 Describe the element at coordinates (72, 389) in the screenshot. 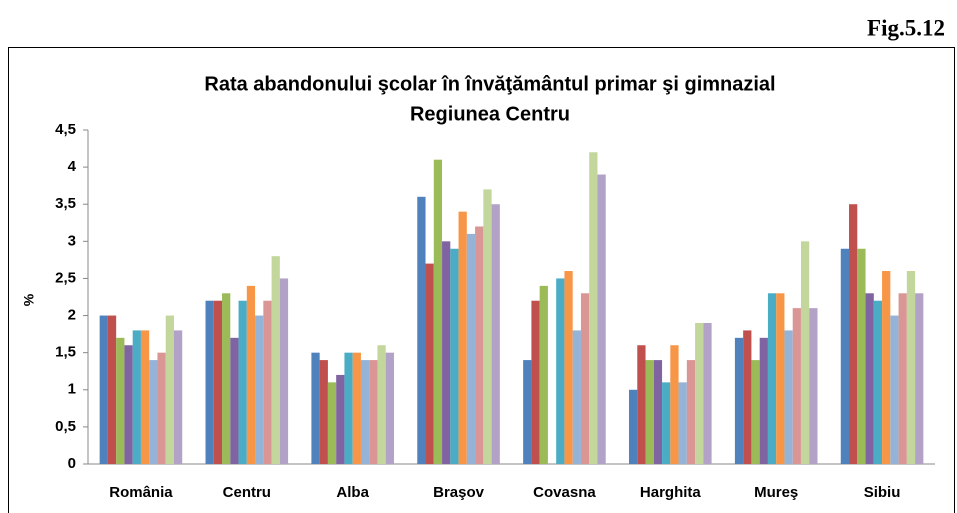

I see `y-tick-label: 1` at that location.